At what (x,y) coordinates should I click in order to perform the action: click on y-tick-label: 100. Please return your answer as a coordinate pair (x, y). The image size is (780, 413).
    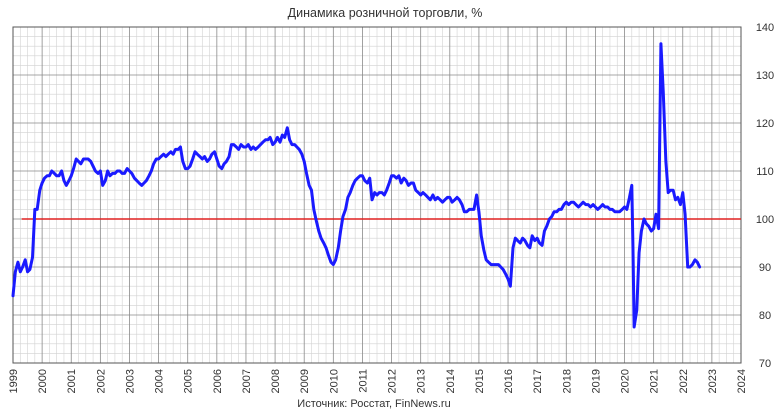
    Looking at the image, I should click on (765, 220).